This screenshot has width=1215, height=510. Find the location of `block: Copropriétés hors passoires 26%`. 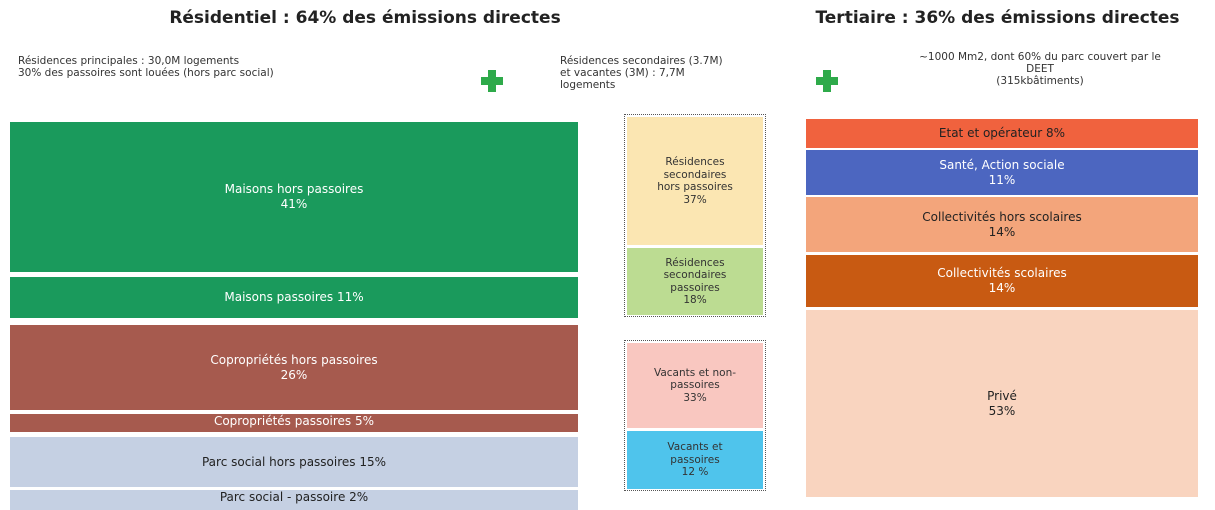

block: Copropriétés hors passoires 26% is located at coordinates (294, 367).